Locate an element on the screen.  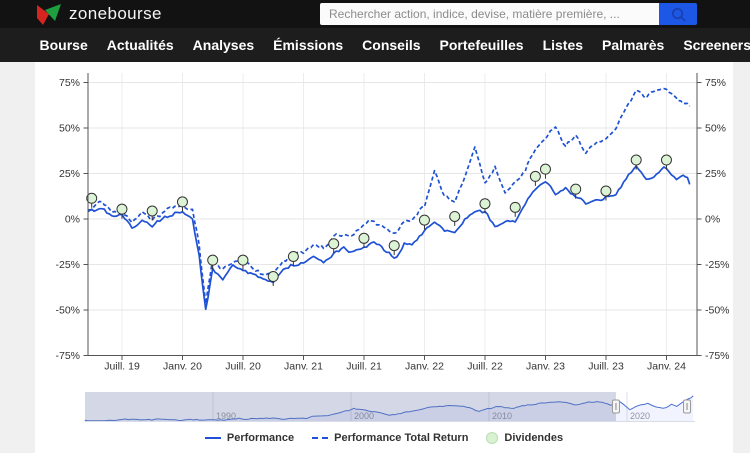
nav-item-actualites: Actualités is located at coordinates (140, 45).